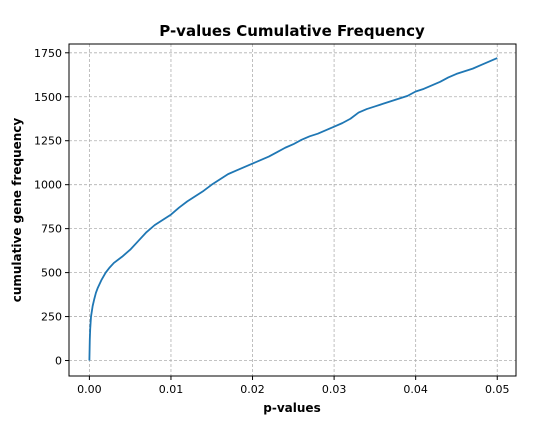 Image resolution: width=539 pixels, height=428 pixels. Describe the element at coordinates (89, 389) in the screenshot. I see `x-tick-label: 0.00` at that location.